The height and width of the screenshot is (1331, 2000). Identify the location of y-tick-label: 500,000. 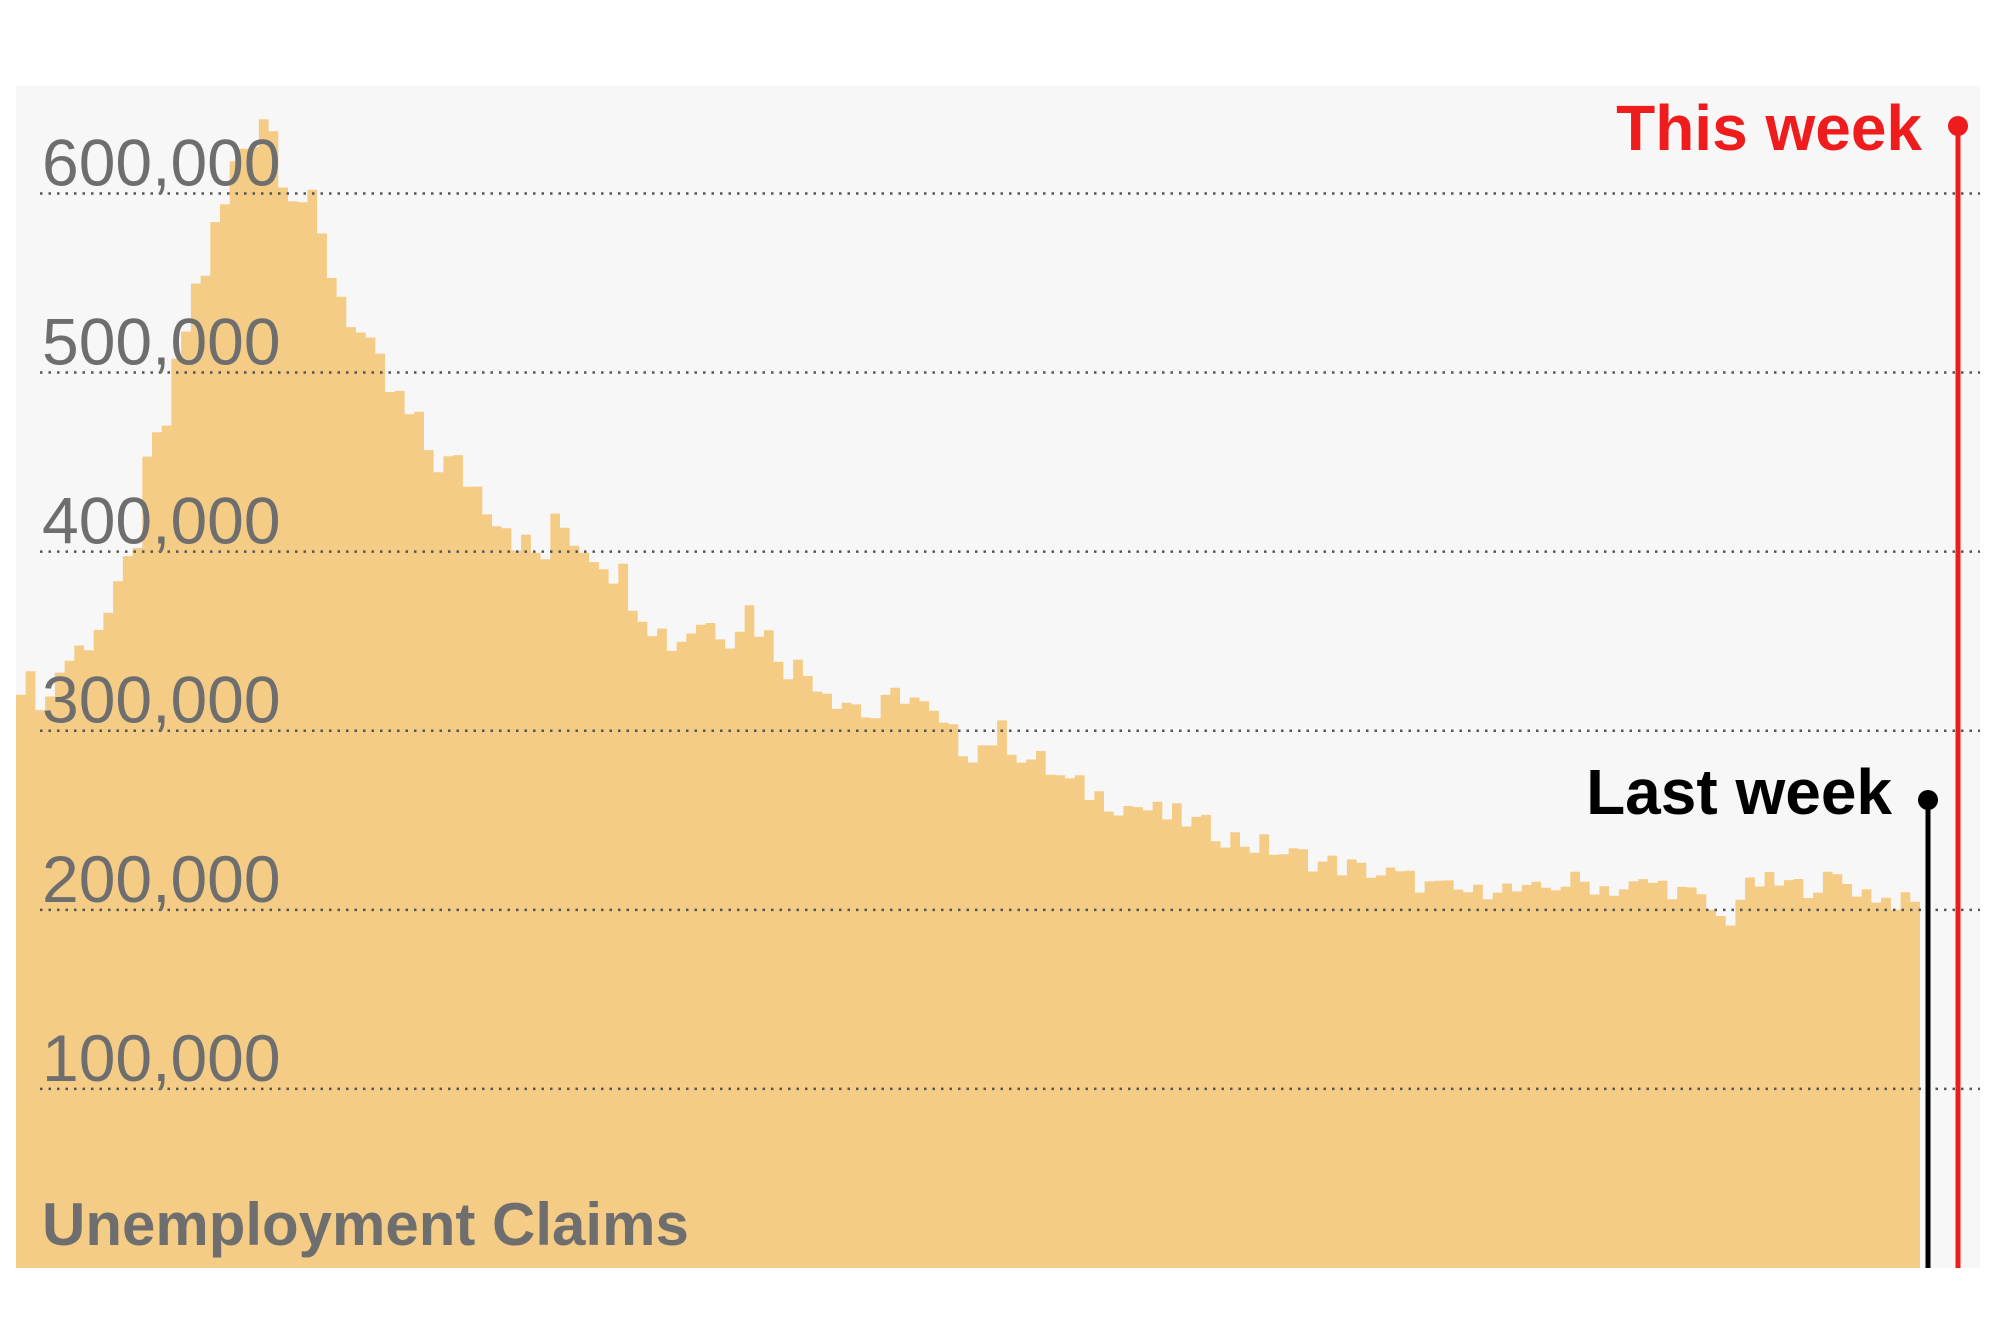
(161, 342).